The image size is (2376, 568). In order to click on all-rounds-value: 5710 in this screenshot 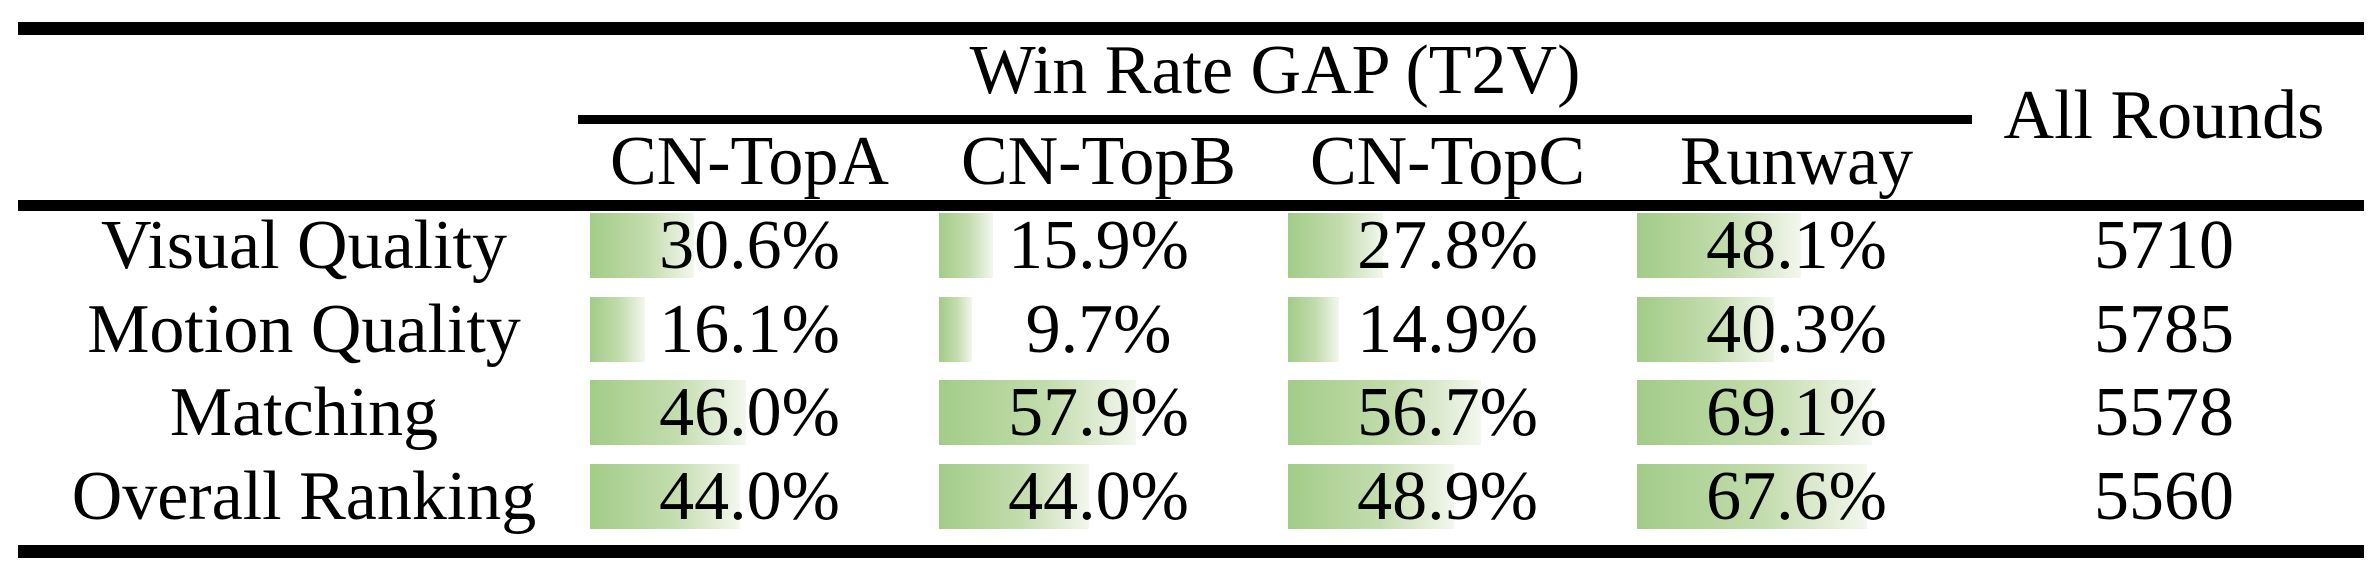, I will do `click(2164, 245)`.